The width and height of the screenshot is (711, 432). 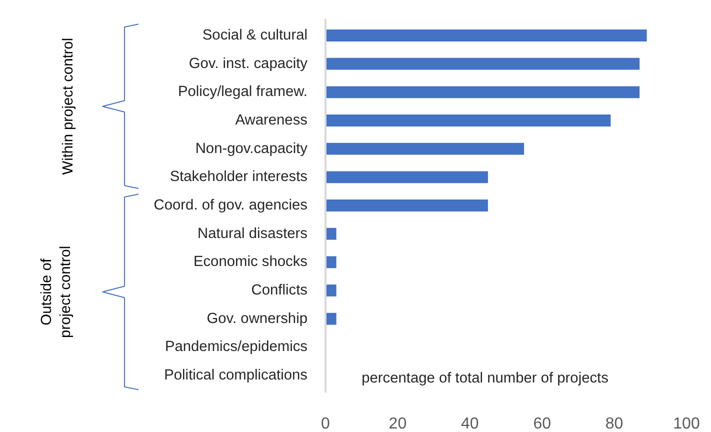 I want to click on y-tick-label: Non-gov.capacity, so click(x=251, y=148).